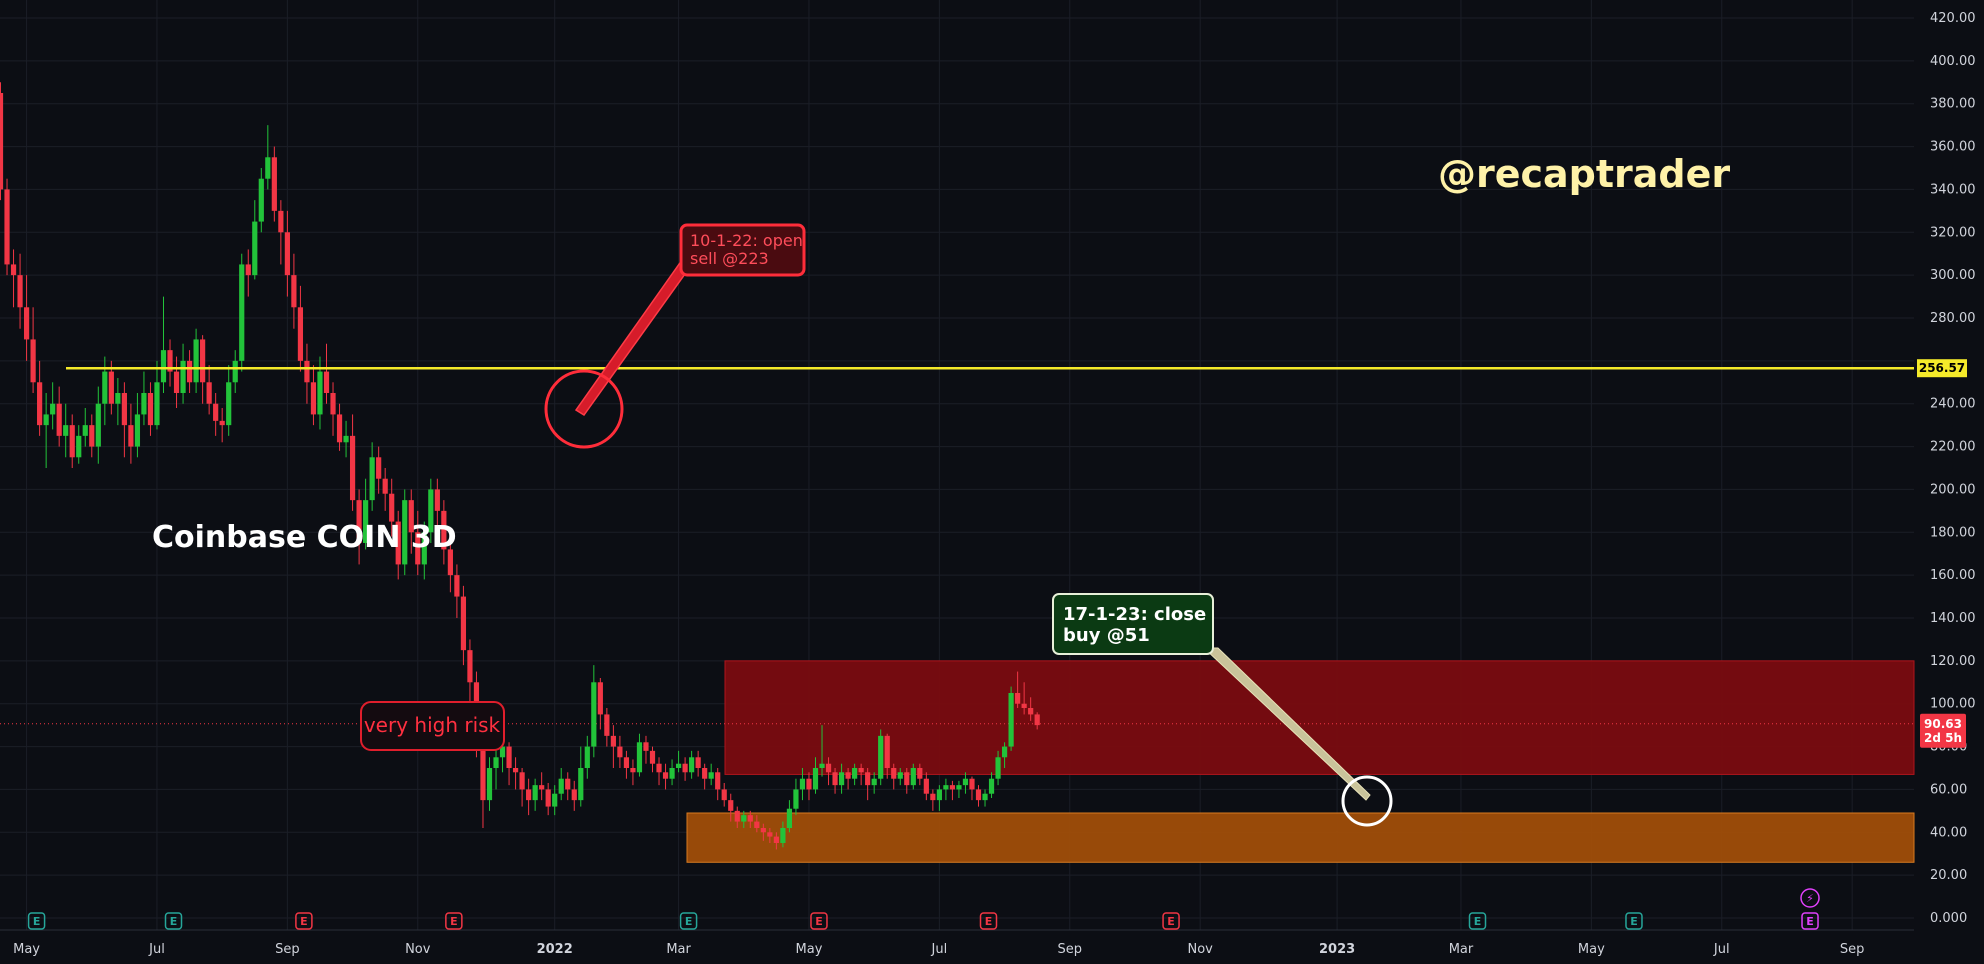 This screenshot has width=1984, height=964. What do you see at coordinates (1300, 837) in the screenshot?
I see `orange-zone` at bounding box center [1300, 837].